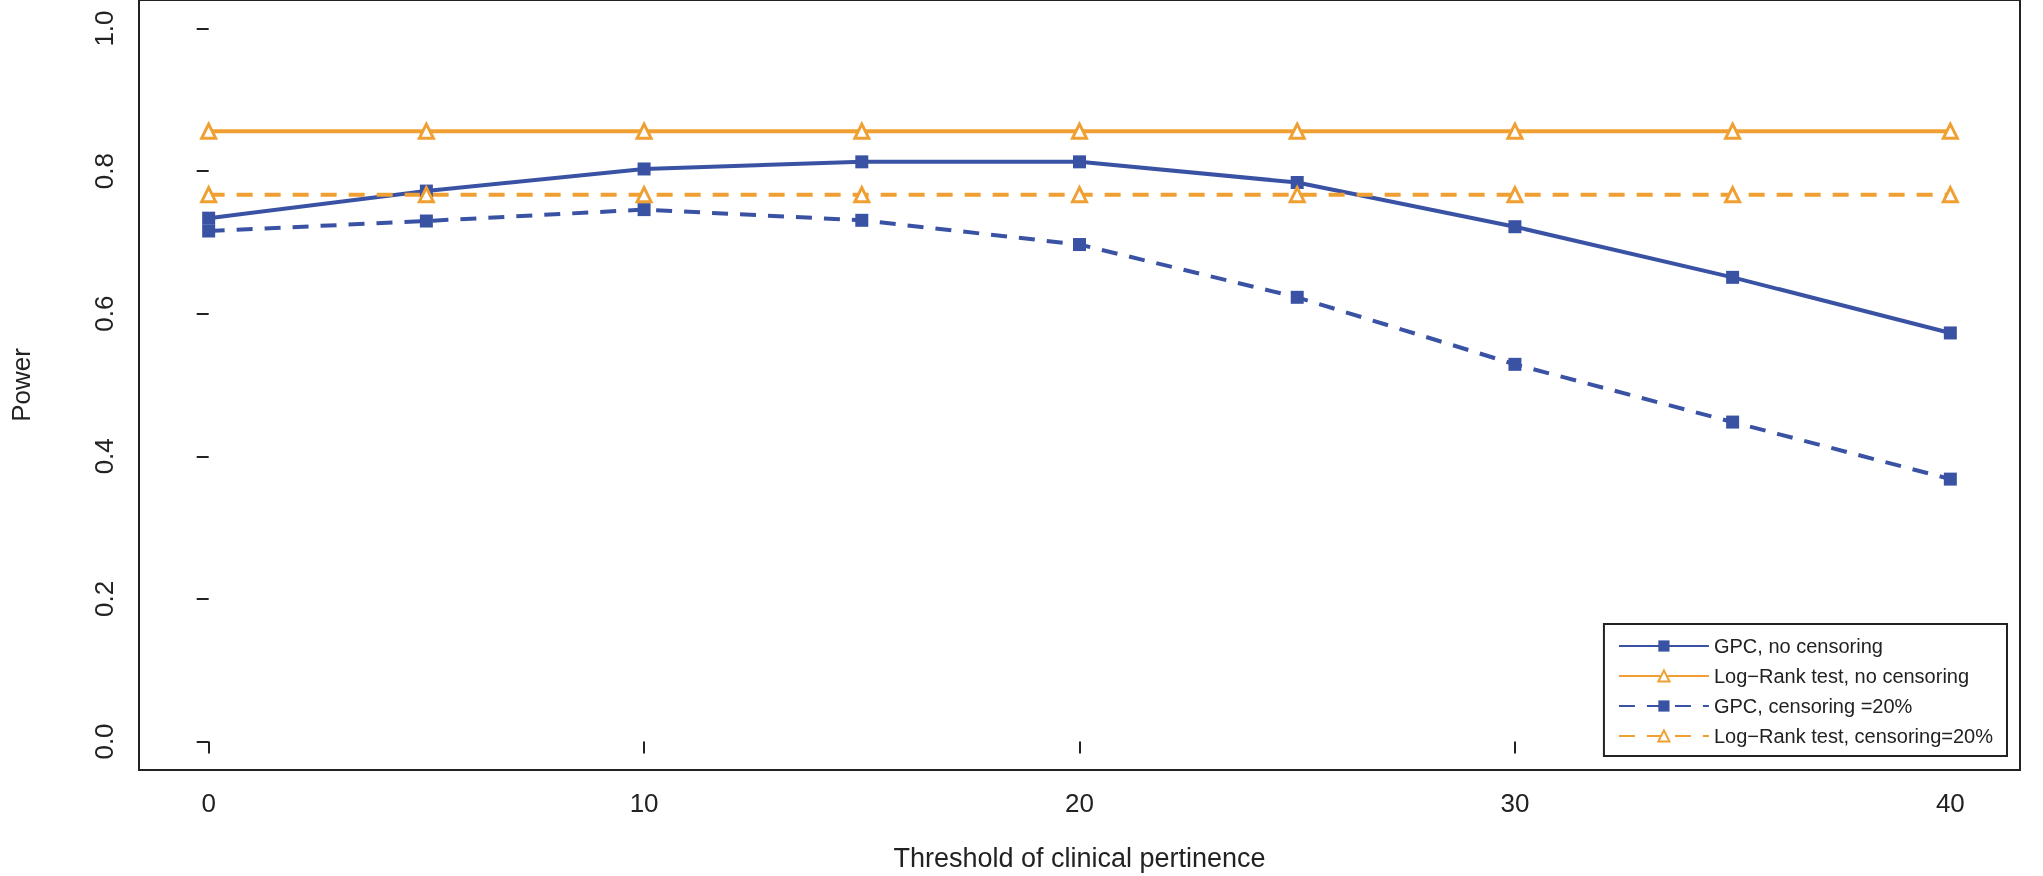  What do you see at coordinates (208, 803) in the screenshot?
I see `x-tick-label: 0` at bounding box center [208, 803].